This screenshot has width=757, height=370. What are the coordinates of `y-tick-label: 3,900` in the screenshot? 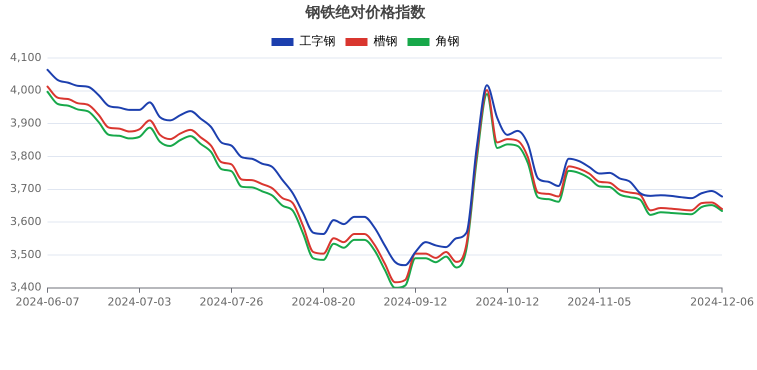 It's located at (26, 123).